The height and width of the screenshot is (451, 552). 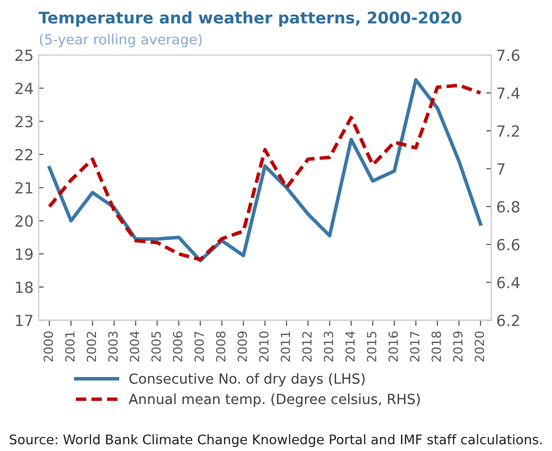 I want to click on x-tick-label: 2002, so click(x=91, y=347).